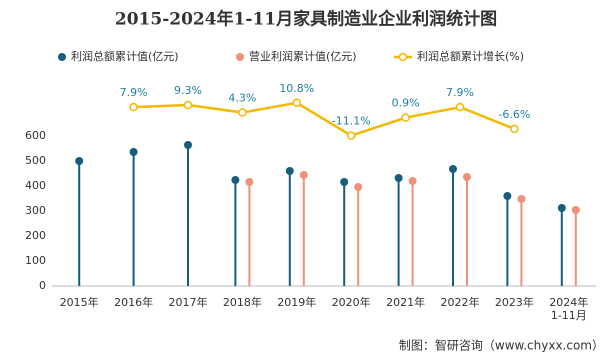 Image resolution: width=612 pixels, height=359 pixels. What do you see at coordinates (514, 302) in the screenshot?
I see `x-tick-label: 2023年` at bounding box center [514, 302].